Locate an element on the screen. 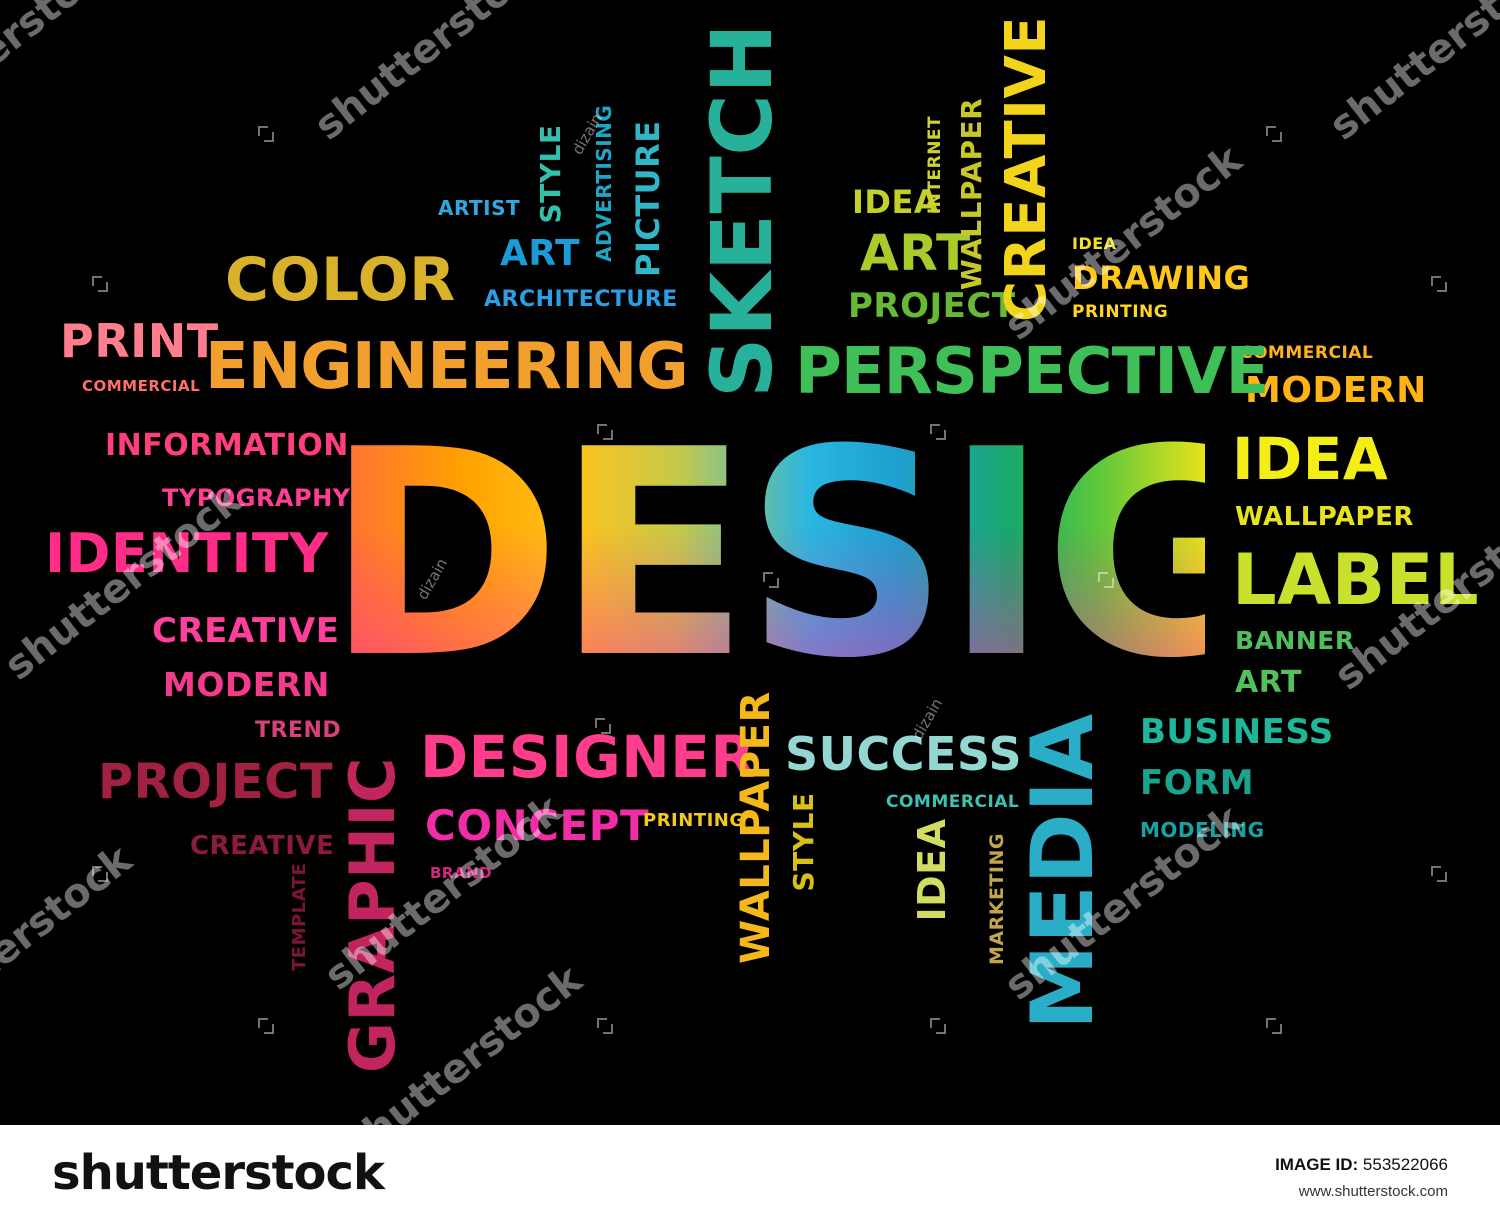 Image resolution: width=1500 pixels, height=1225 pixels. footer-site: www.shutterstock.com is located at coordinates (1373, 1191).